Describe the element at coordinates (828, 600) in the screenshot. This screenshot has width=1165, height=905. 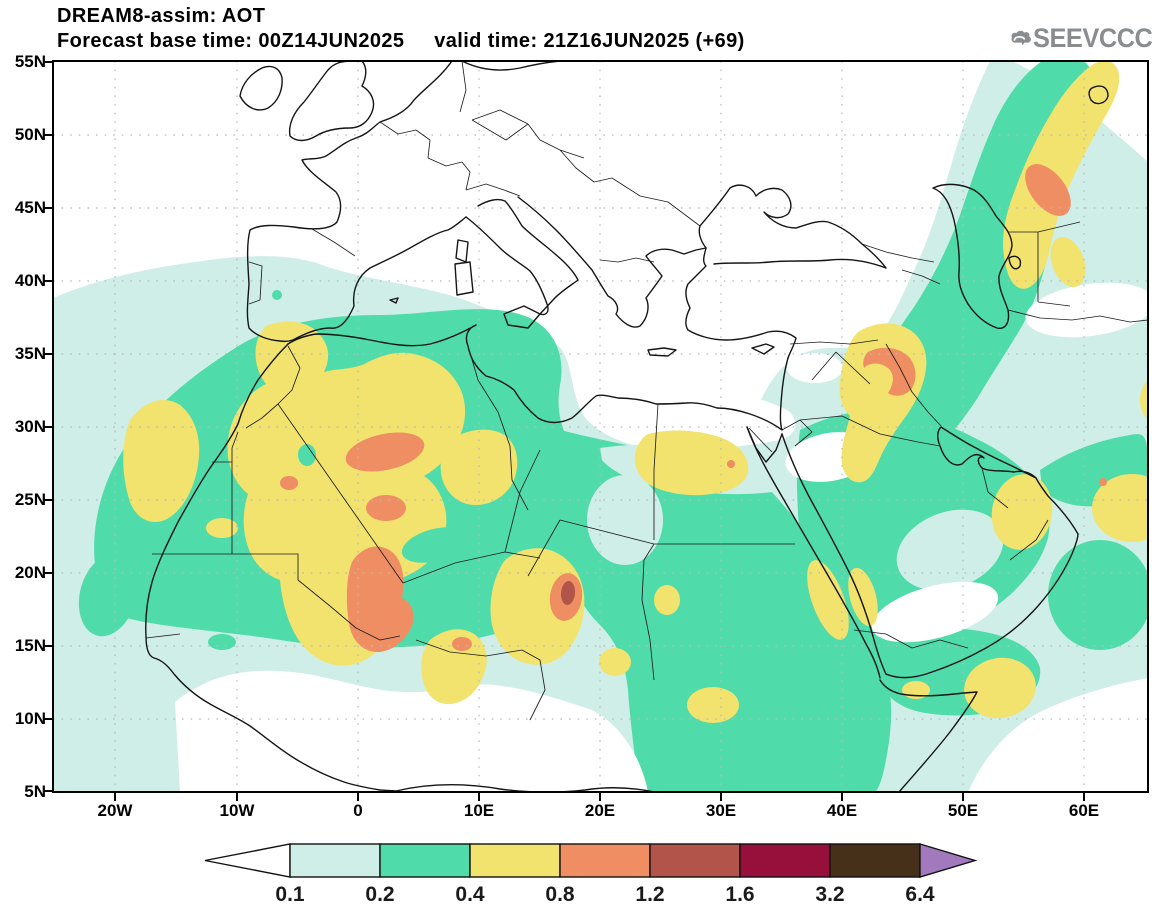
I see `contour-0p4-red-sea-west` at that location.